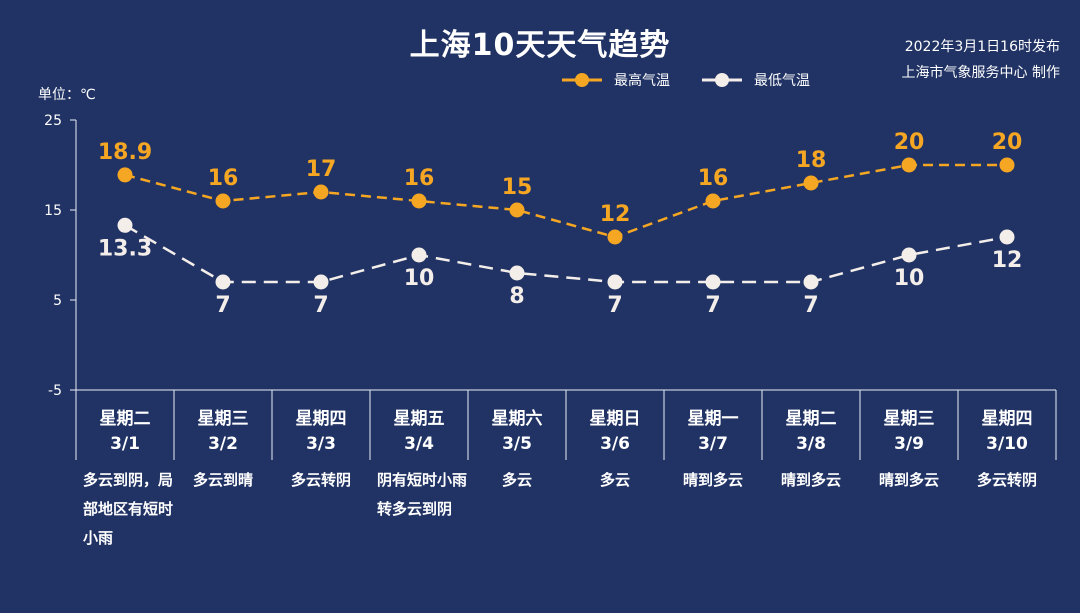  I want to click on high-temp-label: 12, so click(615, 214).